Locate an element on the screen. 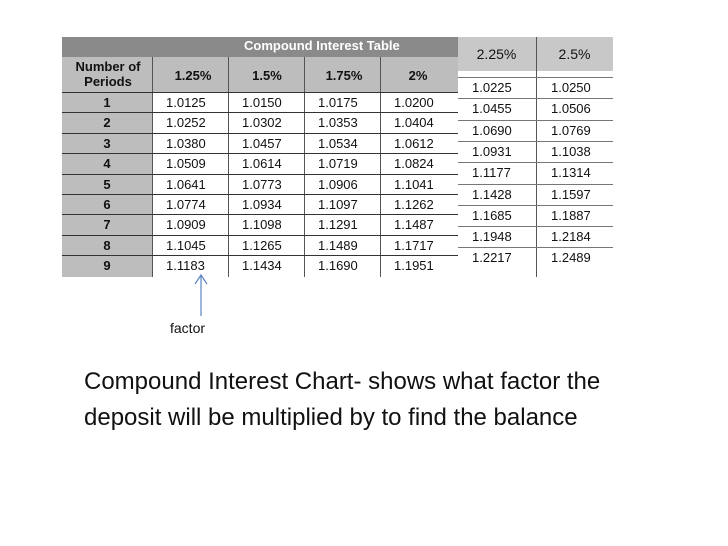  factor-cell: 1.0455 is located at coordinates (492, 109).